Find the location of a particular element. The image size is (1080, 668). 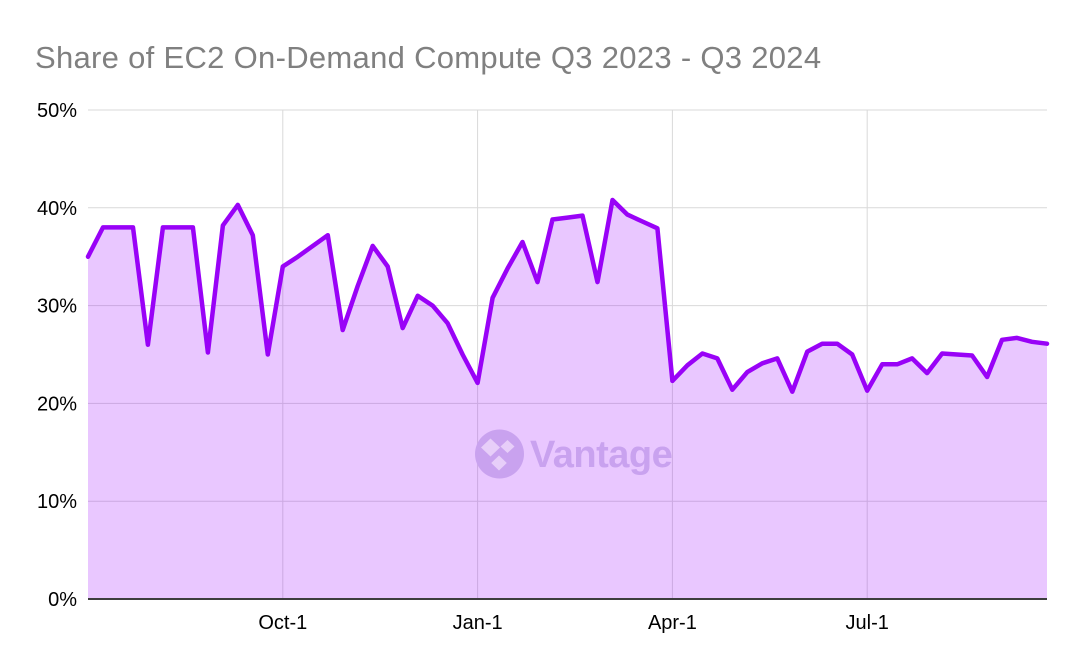

x-tick-label: Jul-1 is located at coordinates (867, 623).